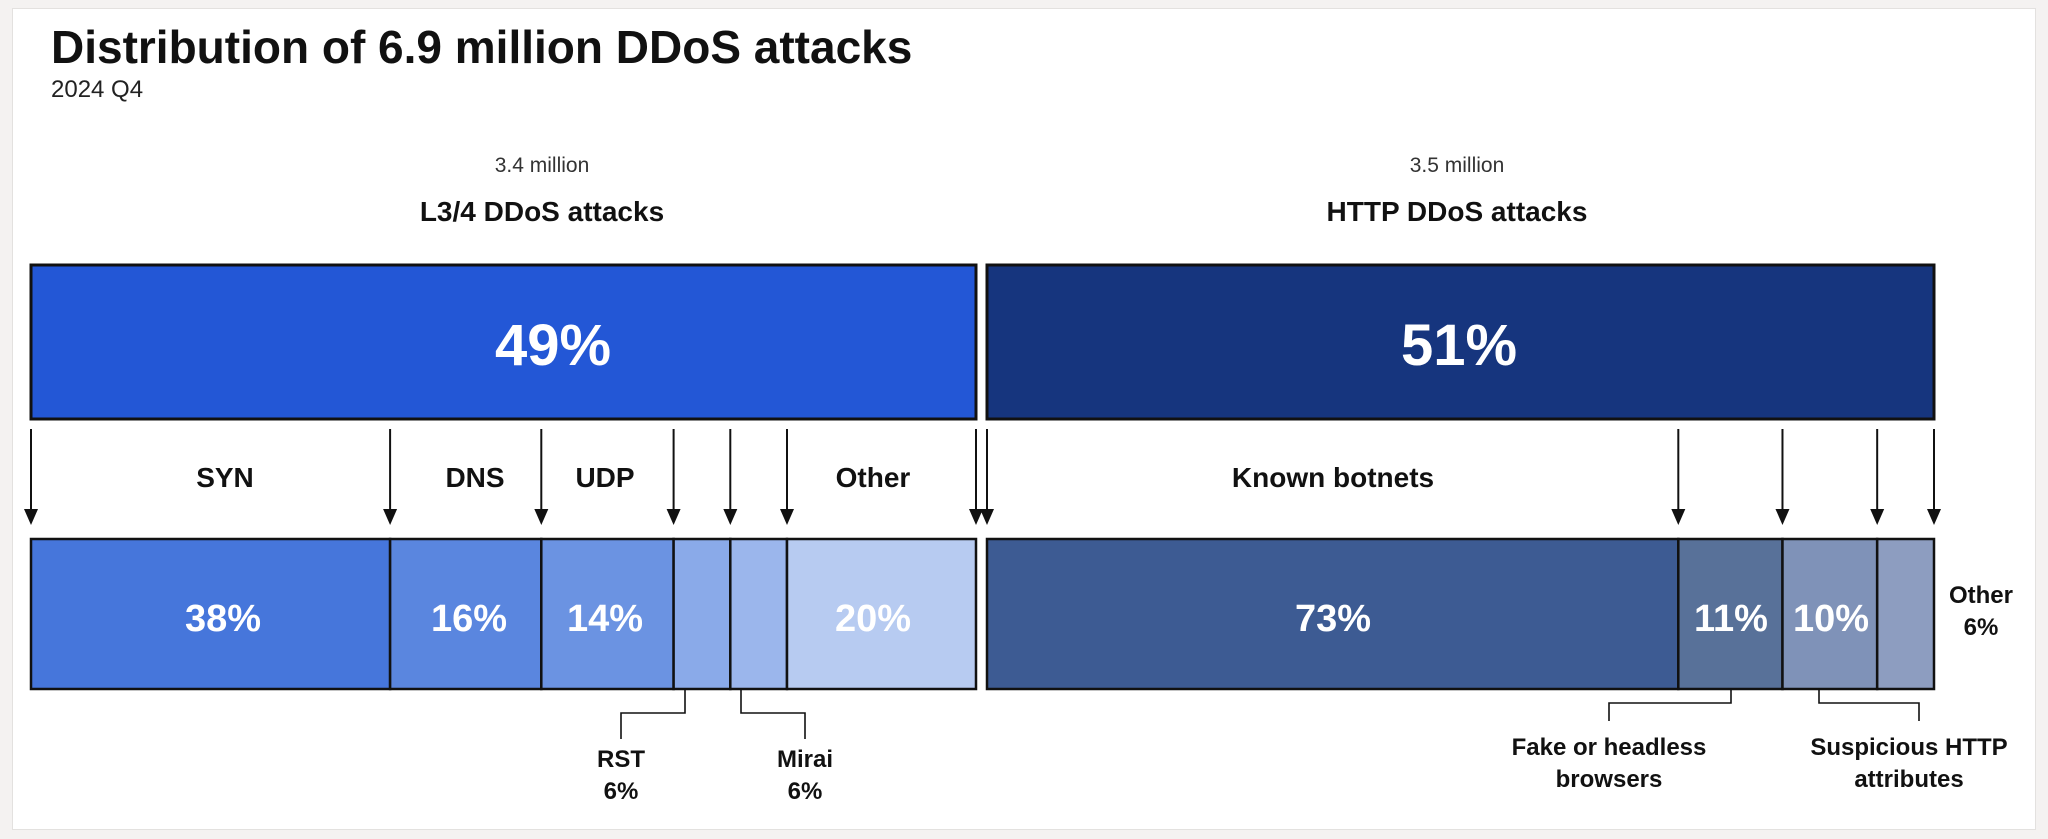  I want to click on l34-arrow-start, so click(31, 477).